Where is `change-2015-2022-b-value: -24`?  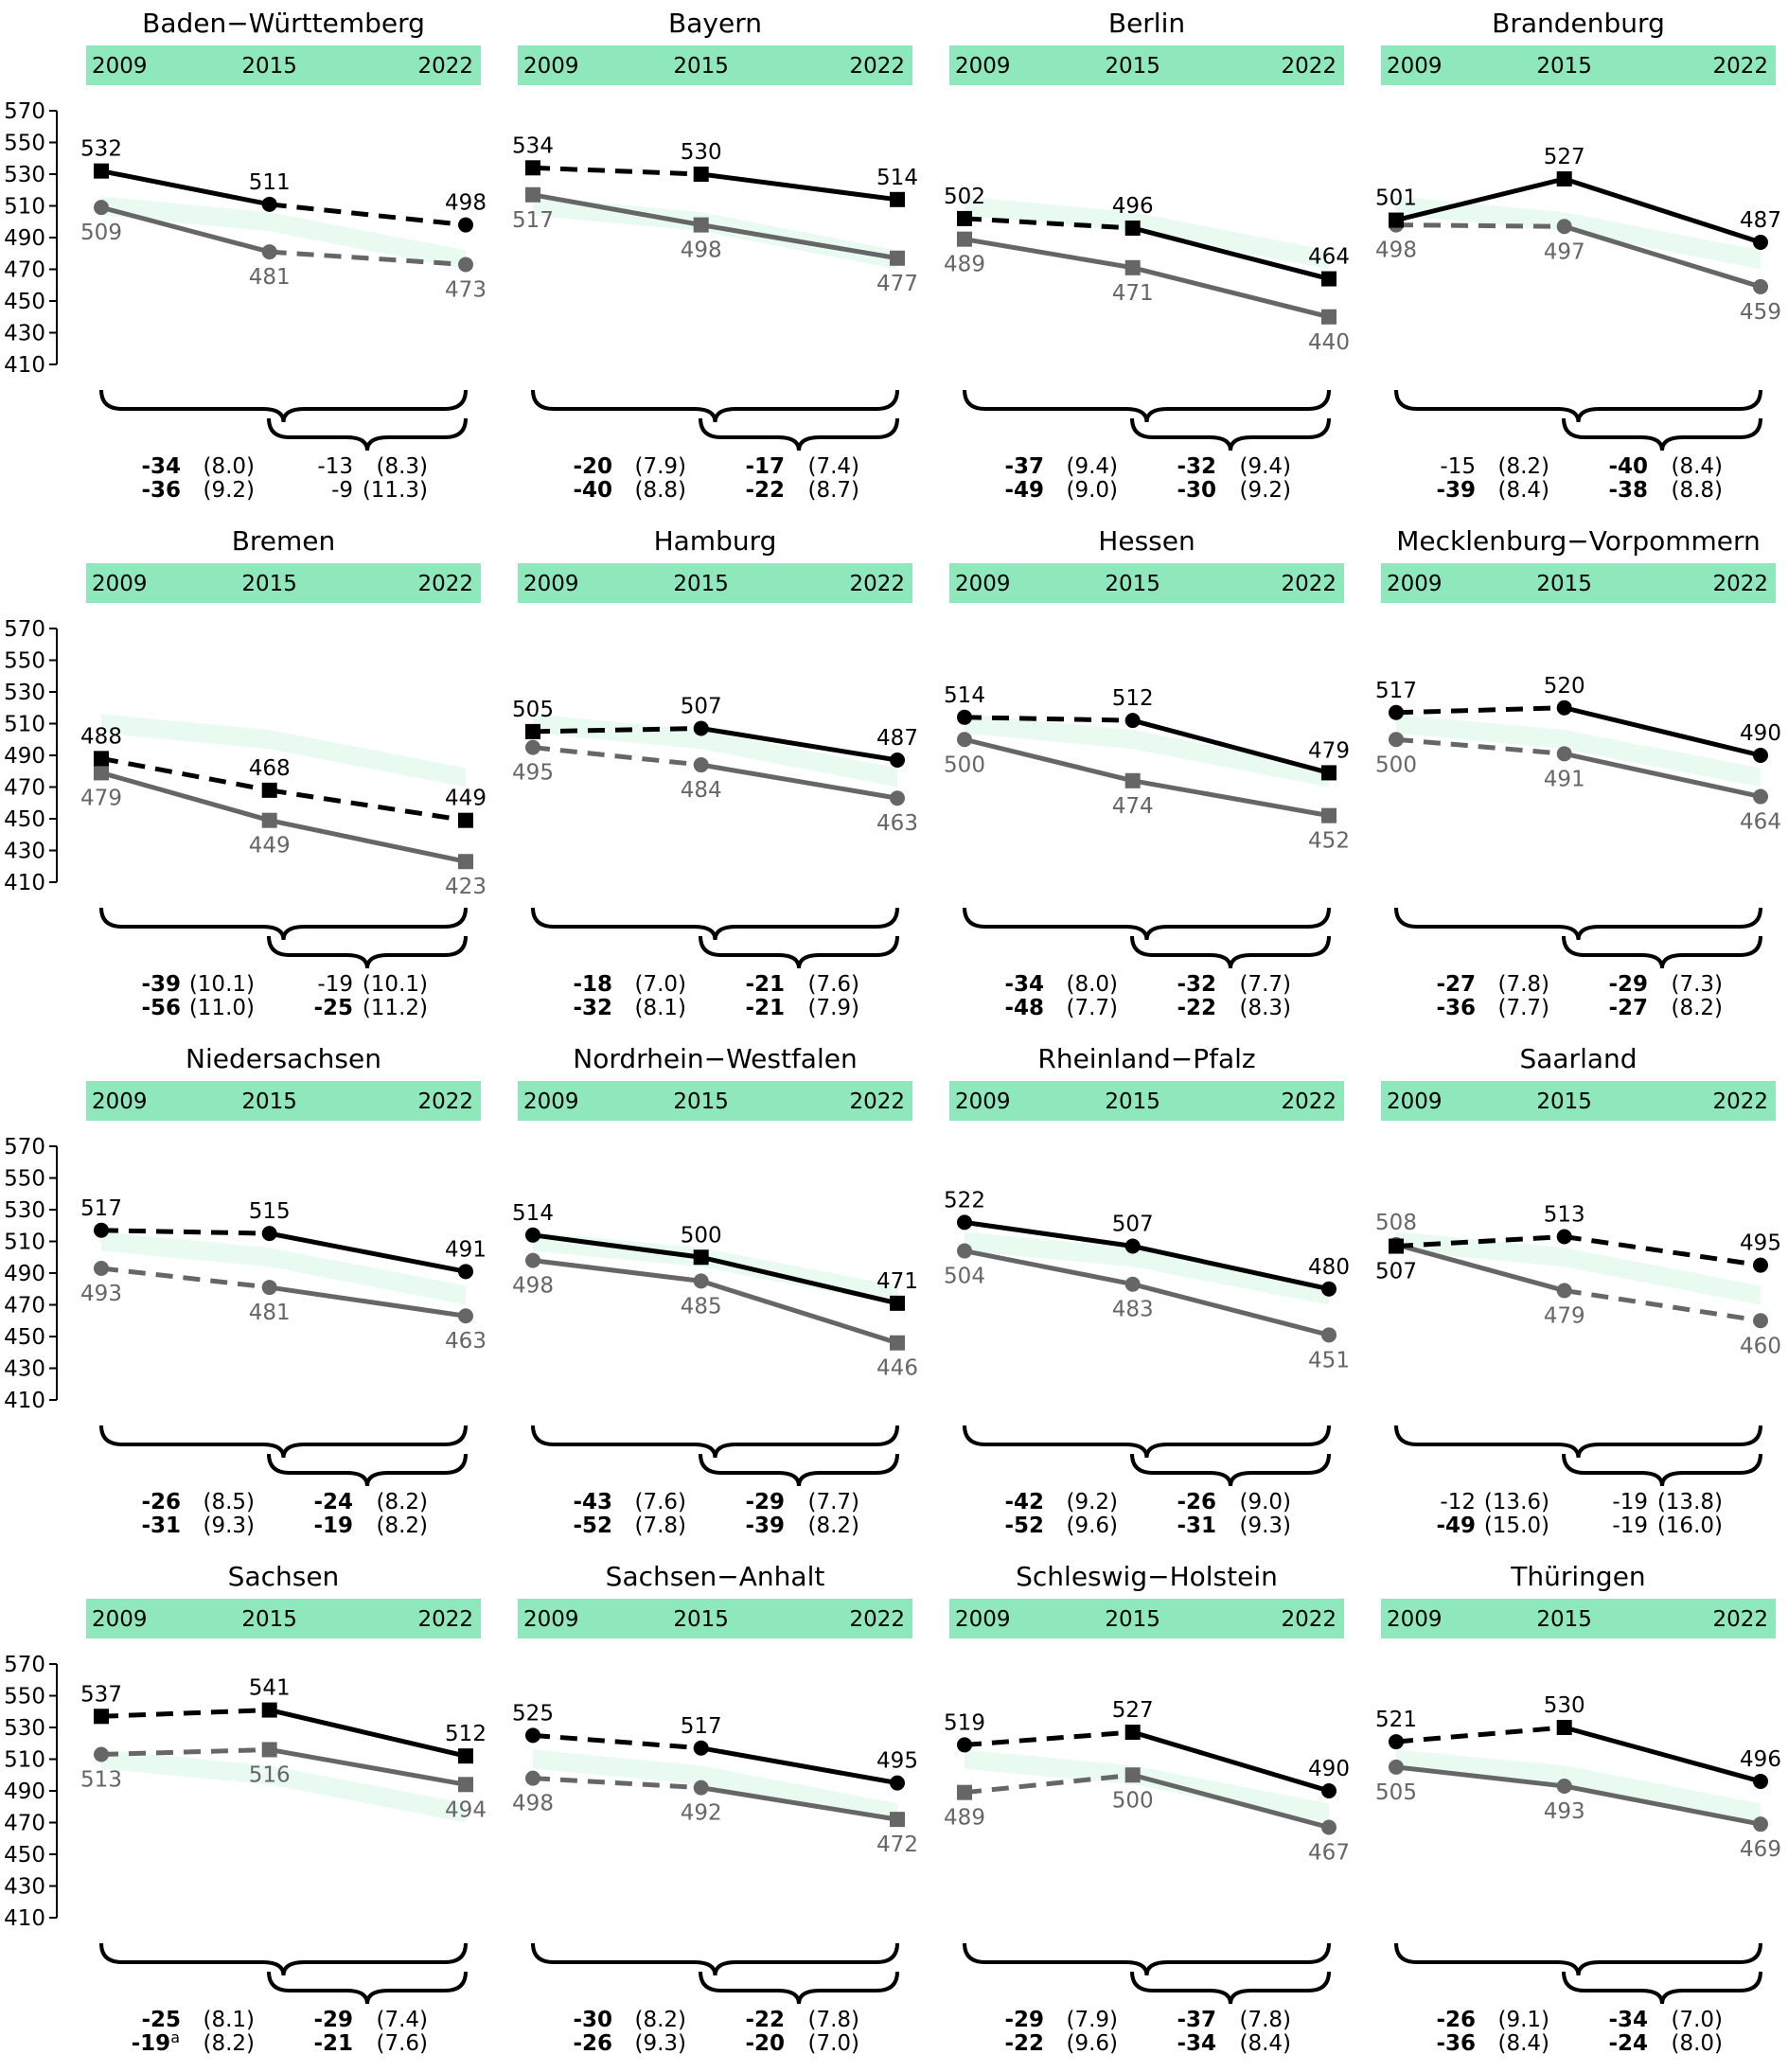 change-2015-2022-b-value: -24 is located at coordinates (1628, 2044).